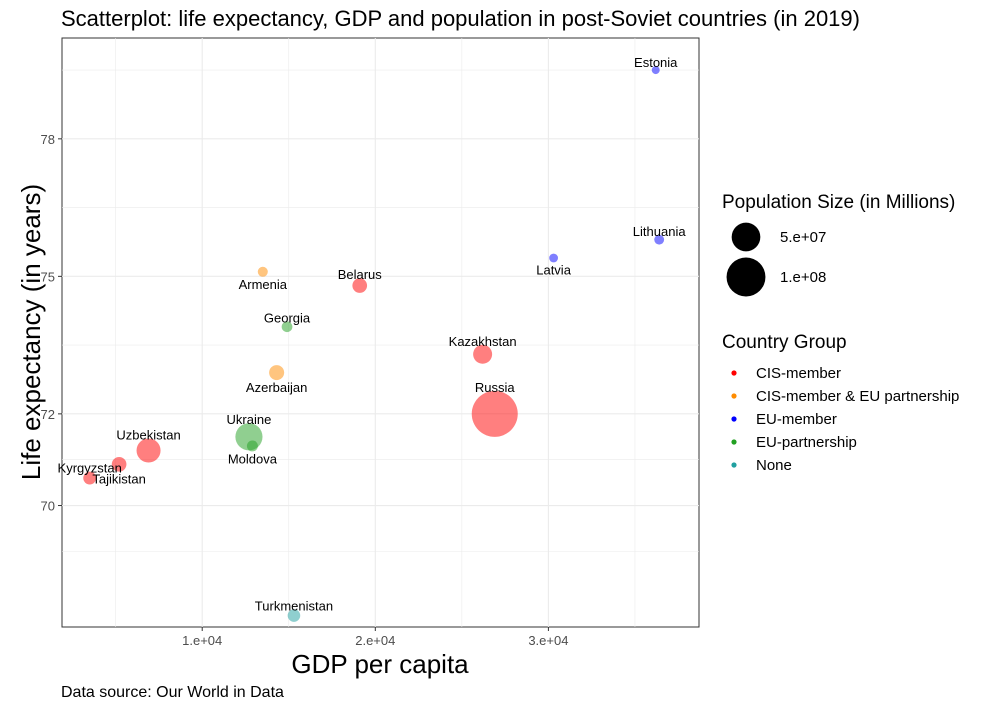 This screenshot has width=999, height=710. What do you see at coordinates (48, 414) in the screenshot?
I see `y-tick-label: 72` at bounding box center [48, 414].